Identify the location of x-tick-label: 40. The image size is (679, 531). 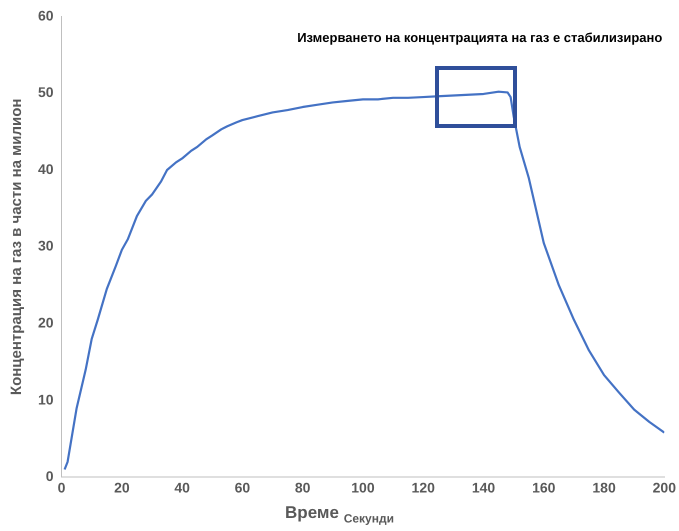
(182, 487).